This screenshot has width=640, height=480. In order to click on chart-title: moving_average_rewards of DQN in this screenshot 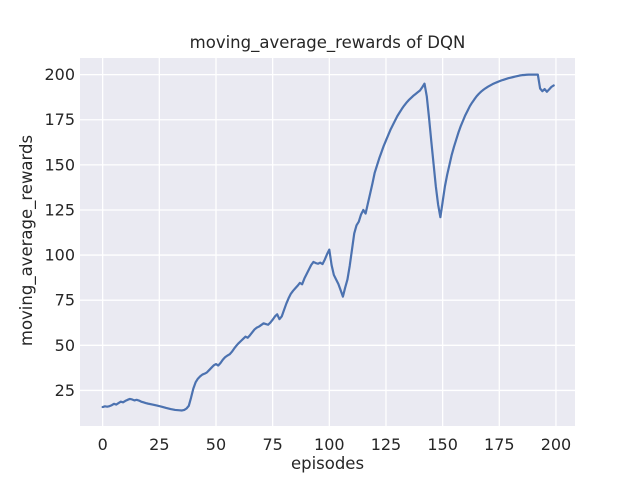, I will do `click(328, 43)`.